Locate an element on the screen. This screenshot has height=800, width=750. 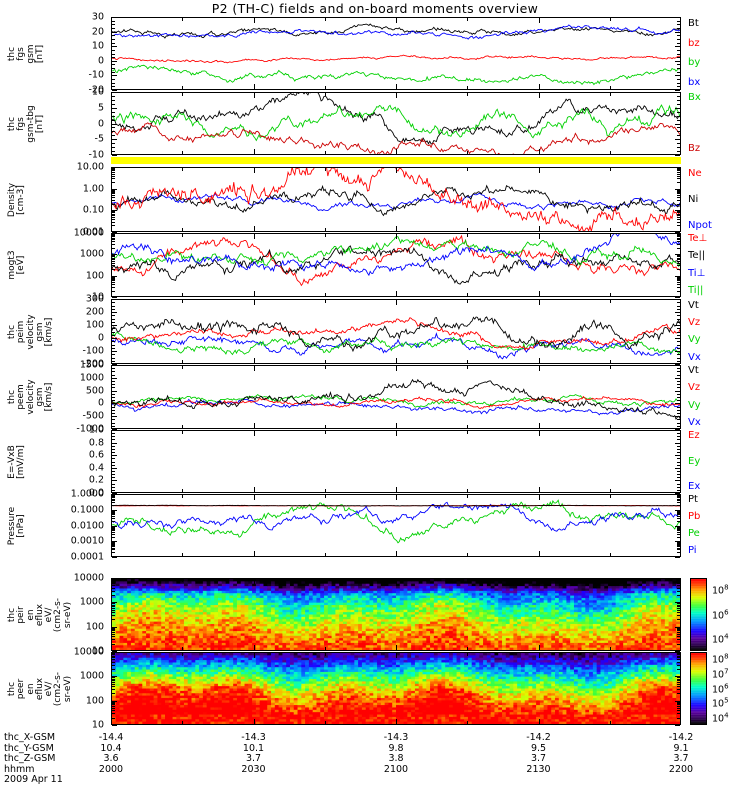
ylabel-peim-velocity: thc peim velocity gsm [km/s] is located at coordinates (31, 331).